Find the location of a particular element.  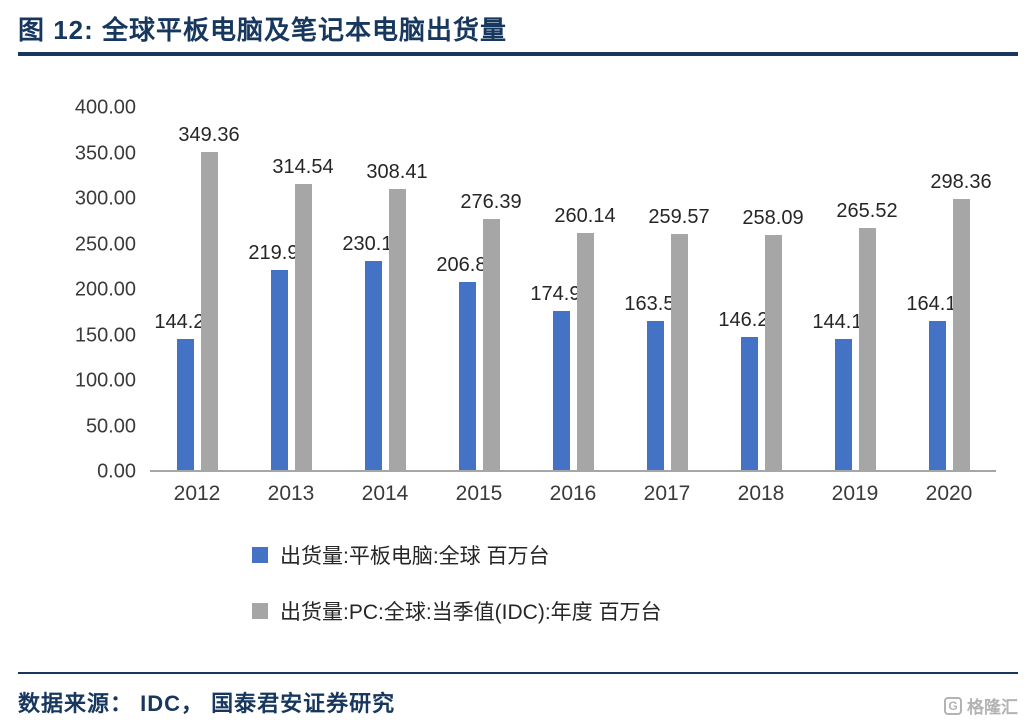

title-underline is located at coordinates (518, 54).